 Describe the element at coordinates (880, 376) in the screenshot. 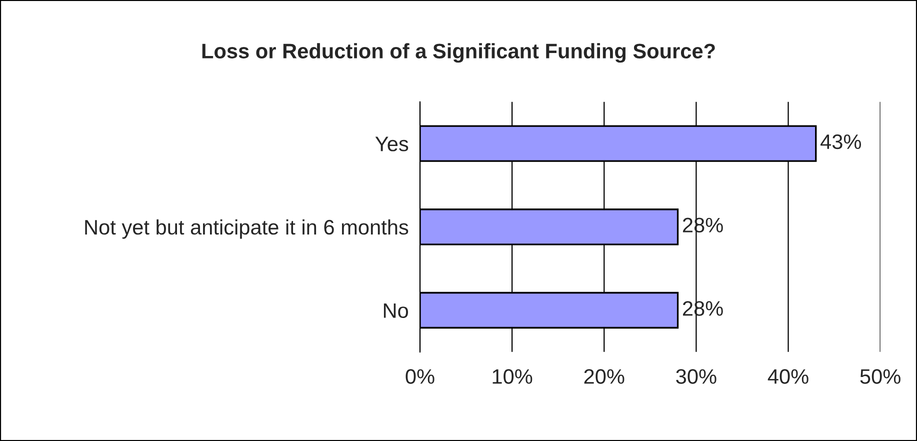

I see `x-tick-label: 50%` at that location.